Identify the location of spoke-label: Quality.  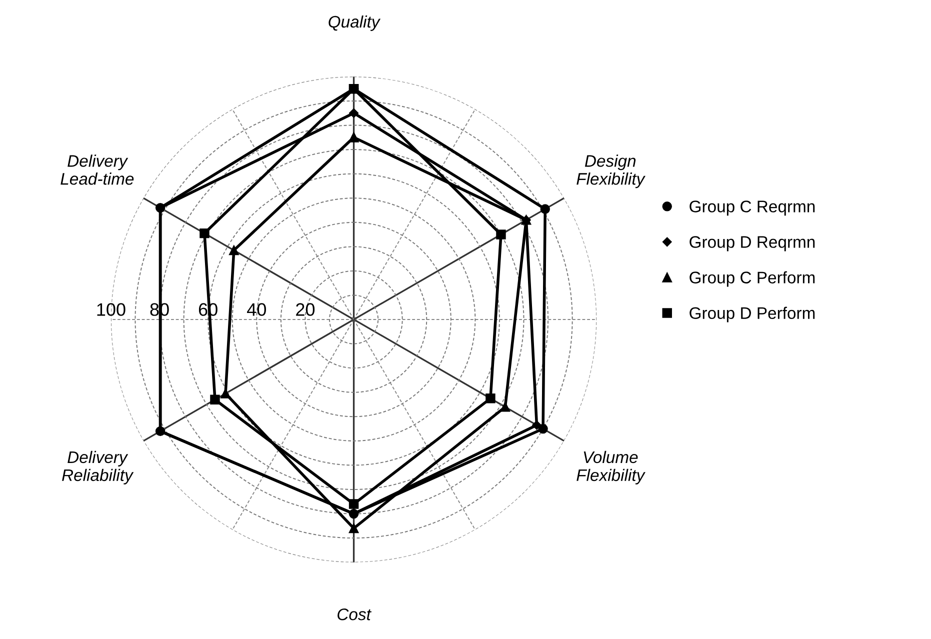
(354, 23).